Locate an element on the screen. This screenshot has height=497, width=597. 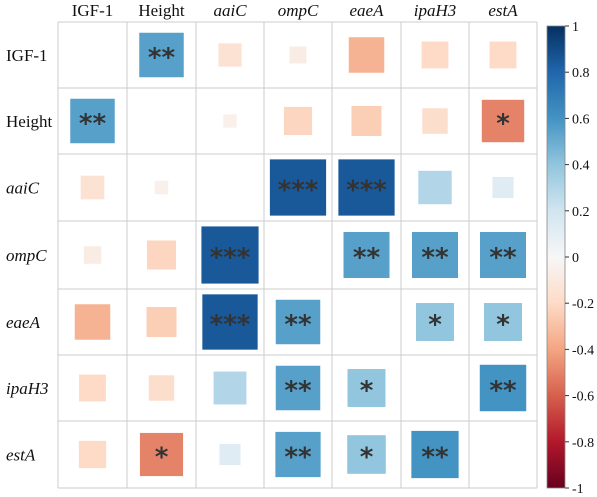
colorbar-tick-label: 0.6 is located at coordinates (581, 119).